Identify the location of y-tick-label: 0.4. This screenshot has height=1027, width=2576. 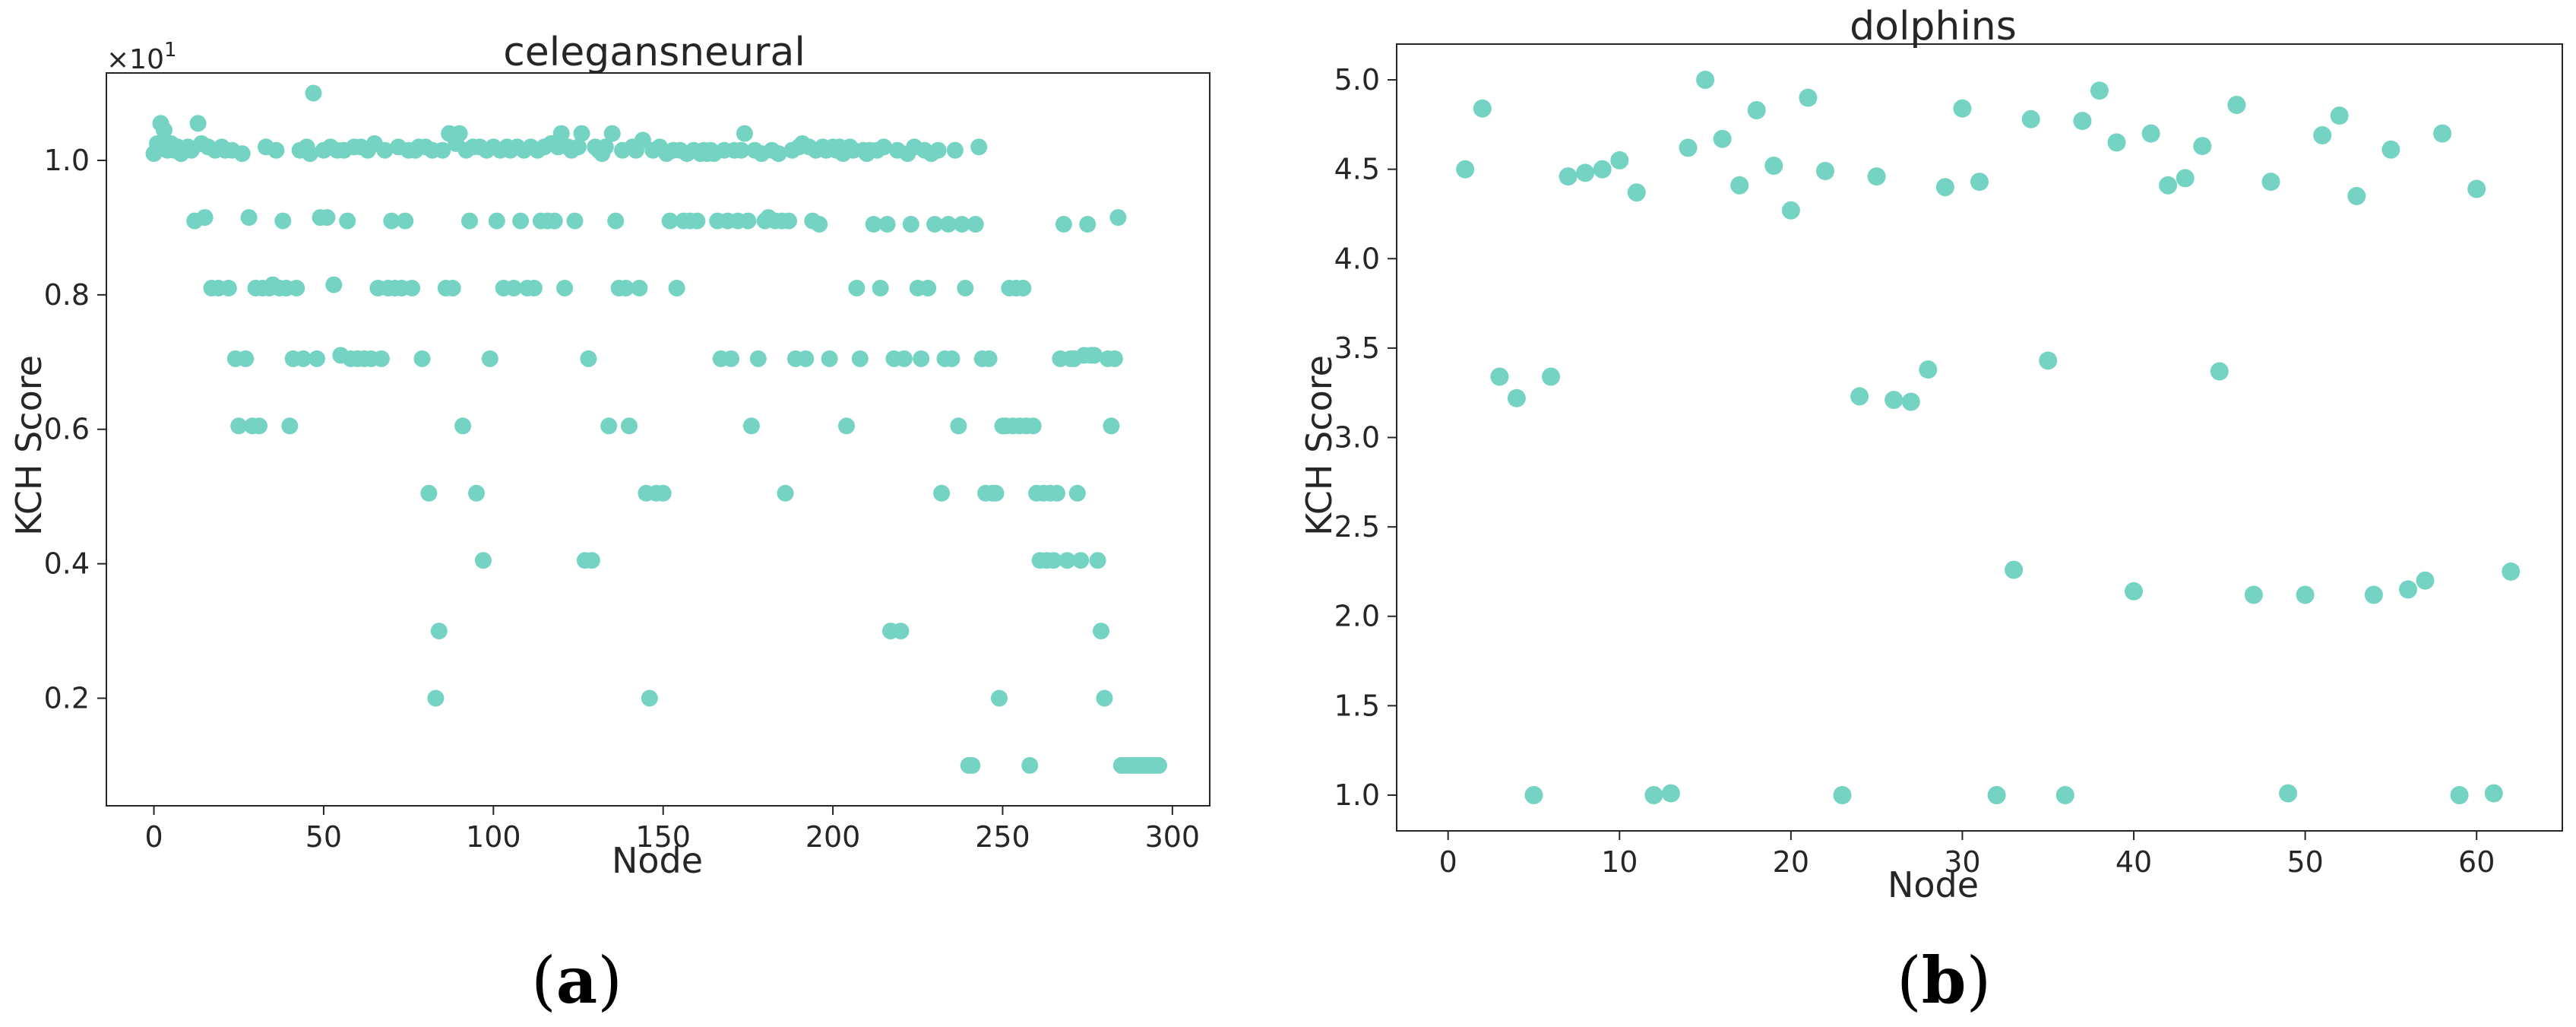
(67, 564).